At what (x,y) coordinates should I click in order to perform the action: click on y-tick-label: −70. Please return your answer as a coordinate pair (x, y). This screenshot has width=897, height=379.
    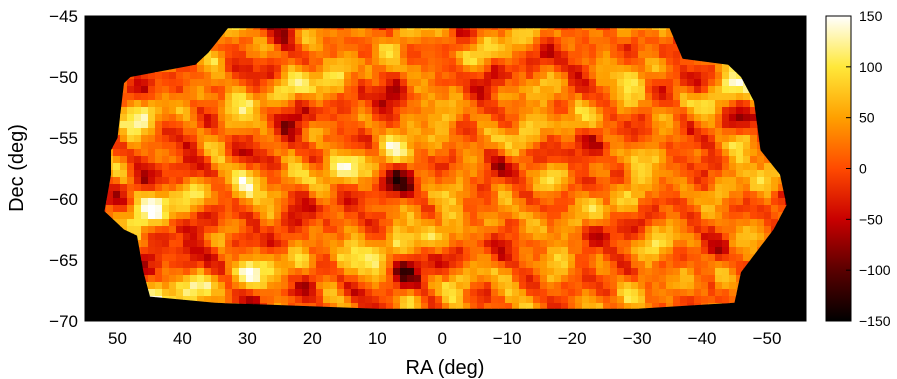
    Looking at the image, I should click on (63, 321).